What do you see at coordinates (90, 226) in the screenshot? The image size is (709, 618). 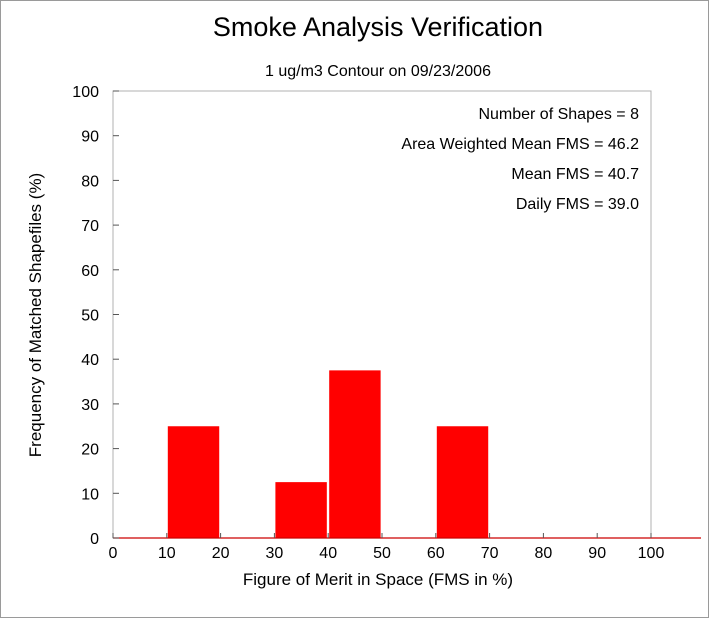 I see `y-tick-label: 70` at bounding box center [90, 226].